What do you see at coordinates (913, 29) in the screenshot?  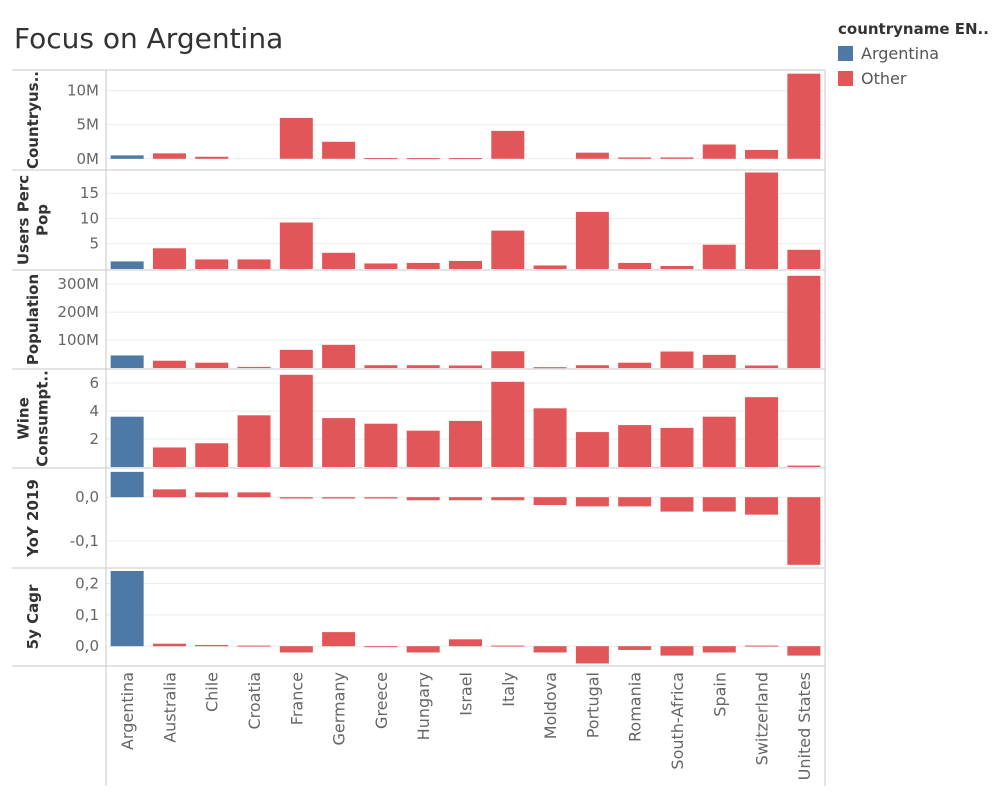 I see `legend-title: countryname EN..` at bounding box center [913, 29].